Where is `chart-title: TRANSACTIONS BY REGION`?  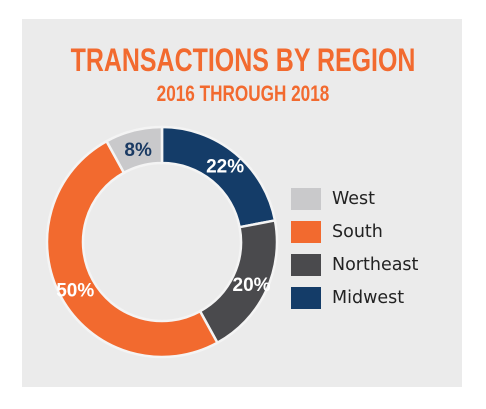
chart-title: TRANSACTIONS BY REGION is located at coordinates (243, 60).